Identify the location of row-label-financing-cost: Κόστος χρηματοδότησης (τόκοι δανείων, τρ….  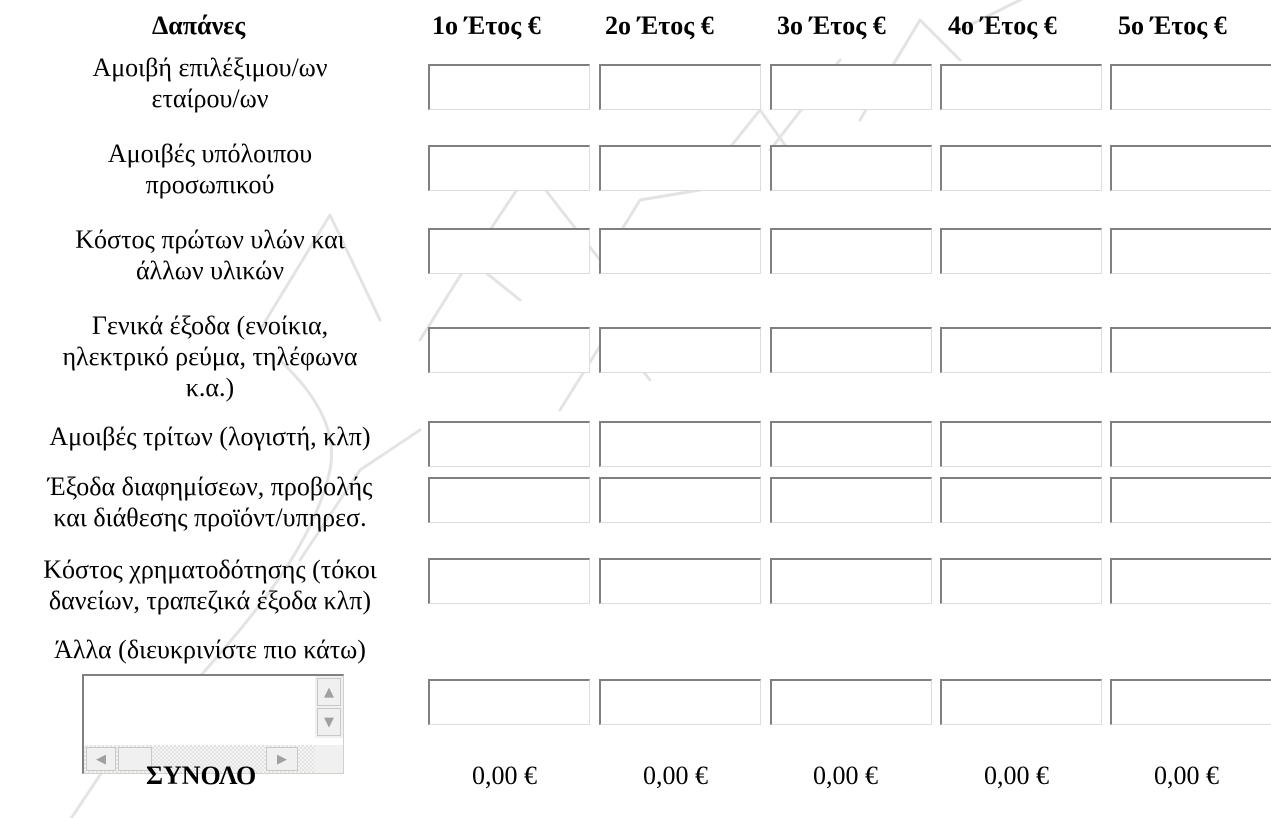
(210, 585).